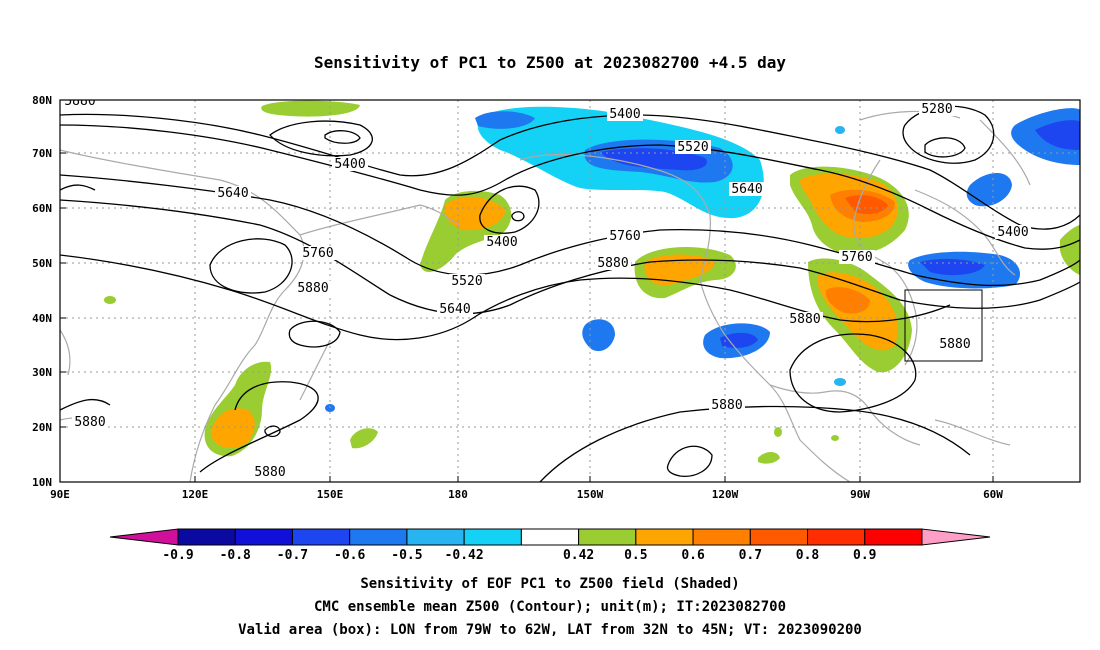 The width and height of the screenshot is (1100, 650). I want to click on lon-tick-label: 120E, so click(195, 494).